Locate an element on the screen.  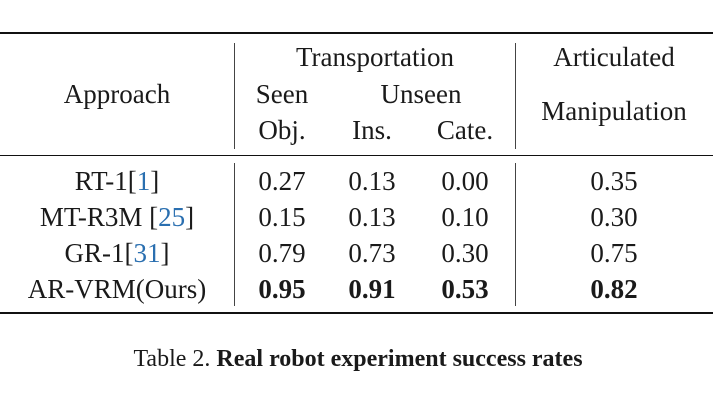
cell-seen-obj: 0.95 is located at coordinates (282, 289).